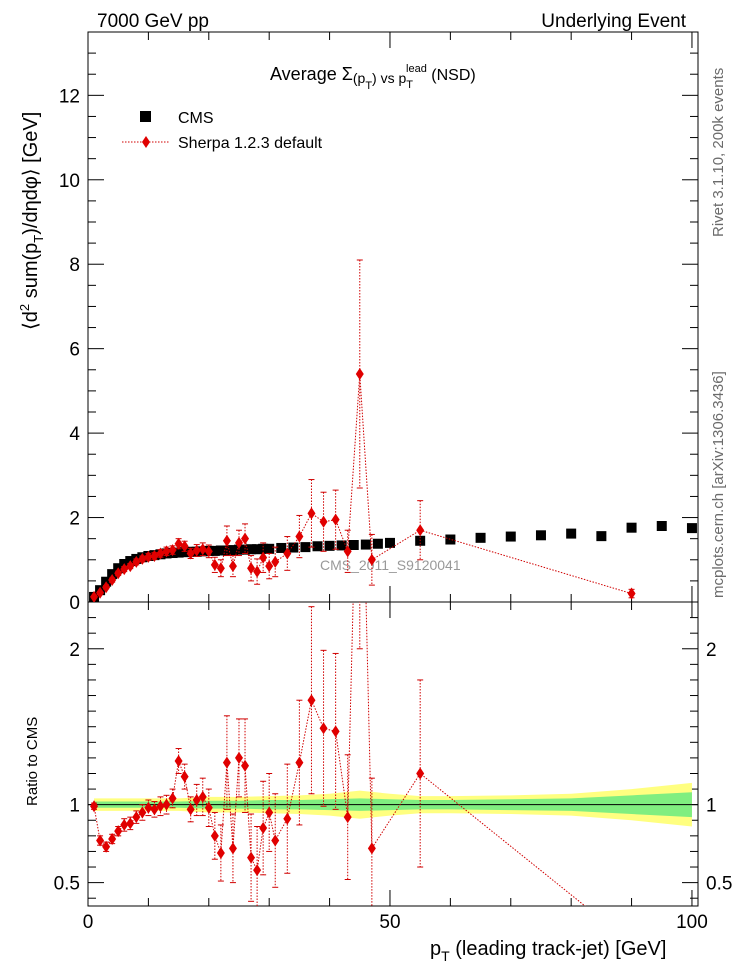 The image size is (746, 972). Describe the element at coordinates (196, 118) in the screenshot. I see `legend-cms-label: CMS` at that location.